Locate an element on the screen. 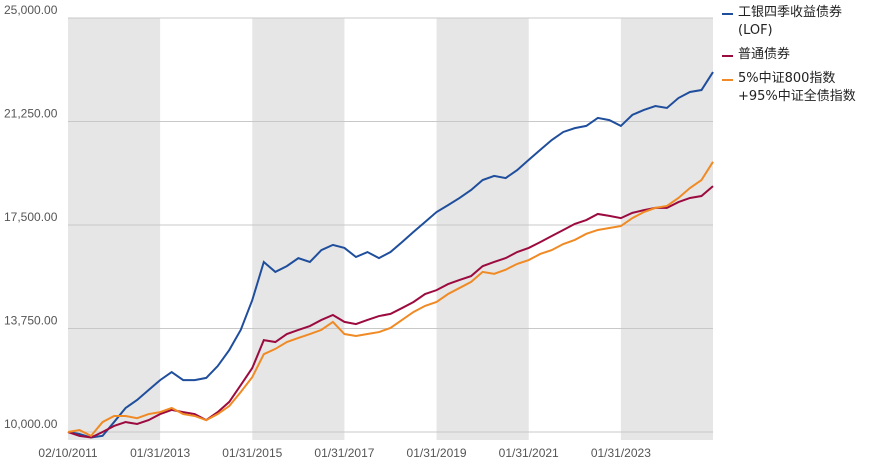  y-tick-label: 17,500.00 is located at coordinates (31, 217).